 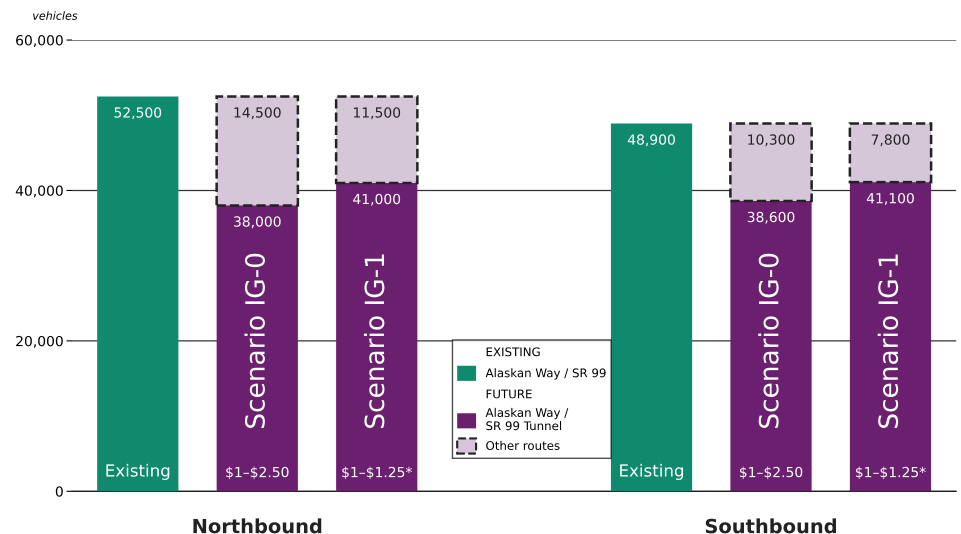 I want to click on annotation: EXISTING, so click(x=513, y=351).